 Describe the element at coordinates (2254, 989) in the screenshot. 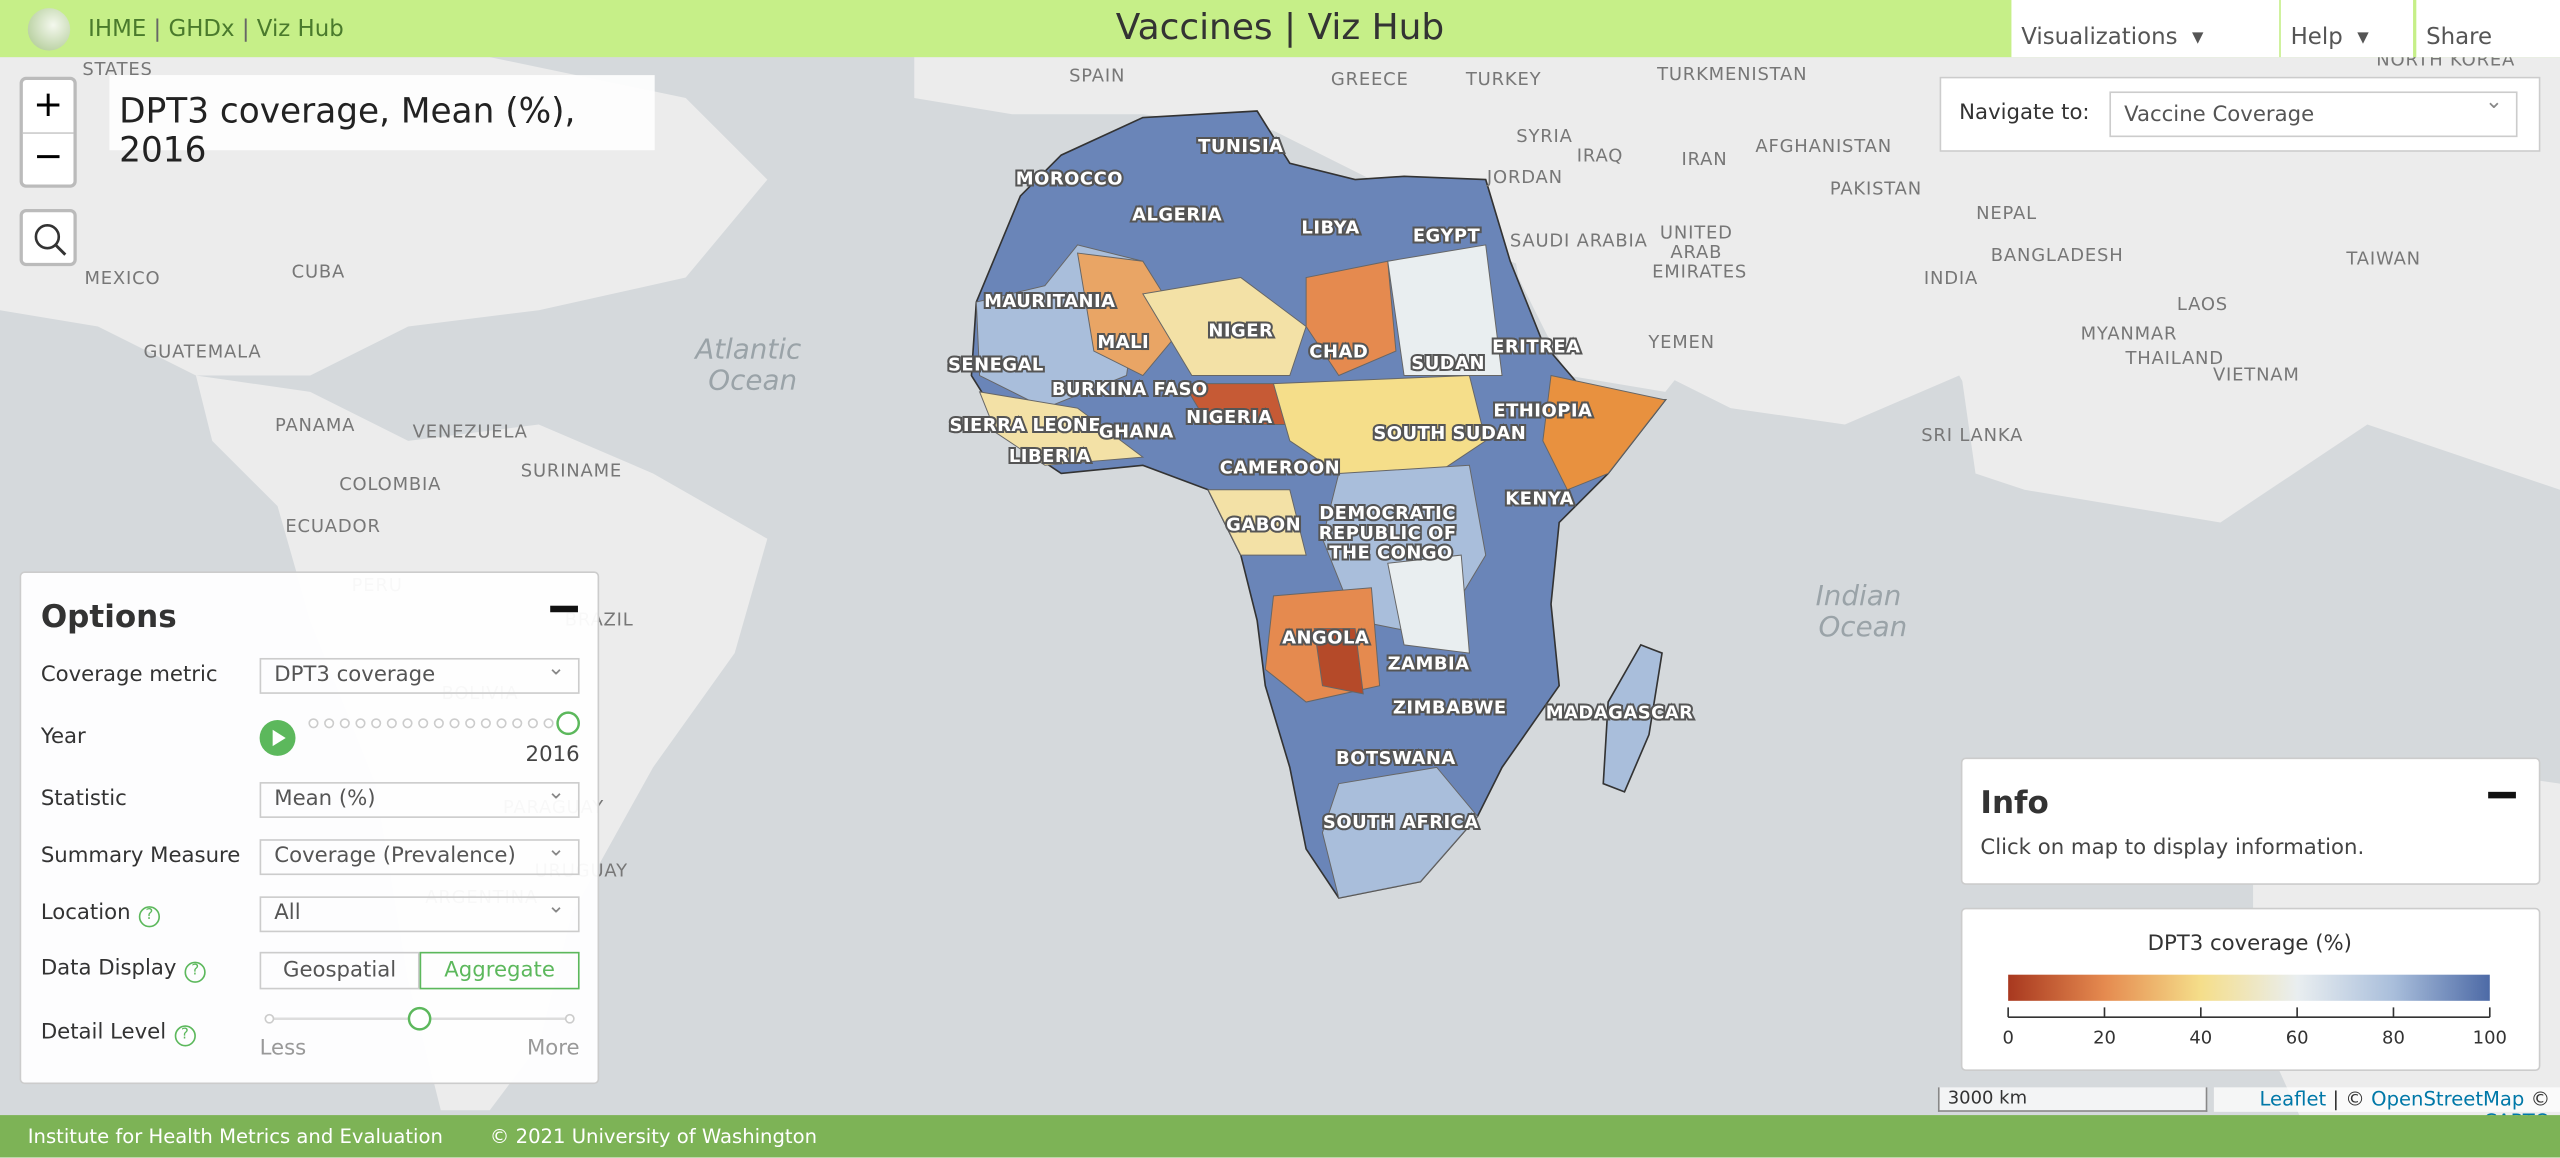

I see `legend: DPT3 coverage (%) 0 20 40 60 80 100` at that location.